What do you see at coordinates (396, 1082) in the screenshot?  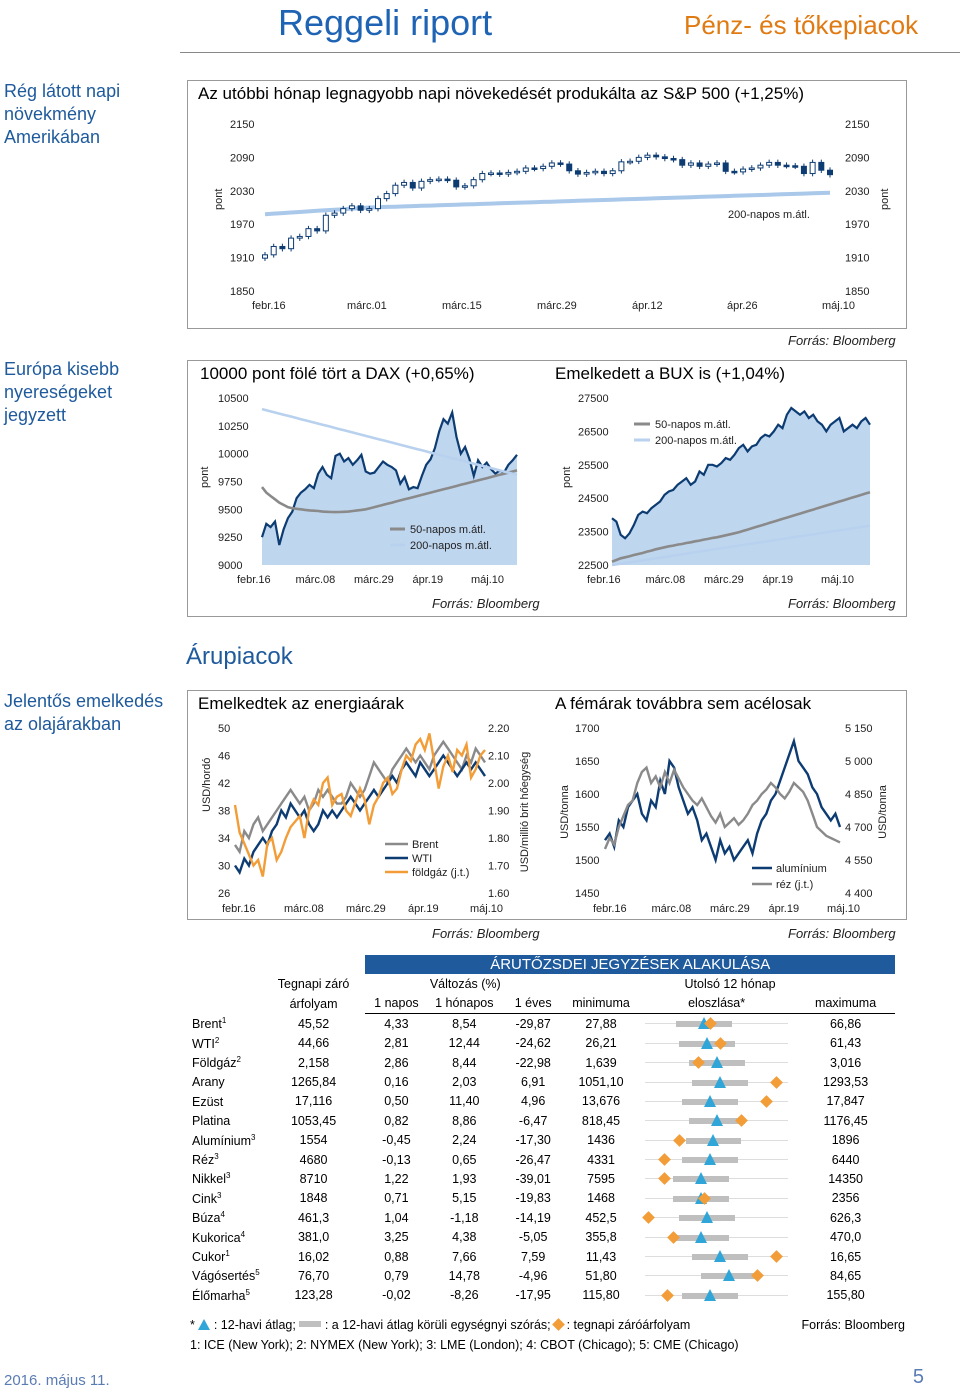 I see `cell-d1: 0,16` at bounding box center [396, 1082].